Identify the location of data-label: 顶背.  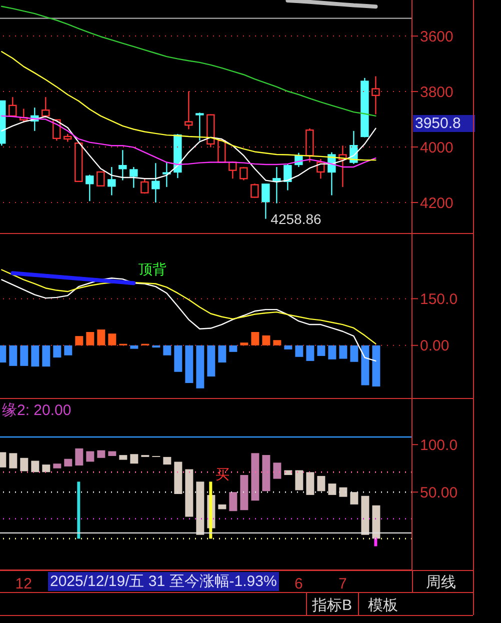
(152, 270).